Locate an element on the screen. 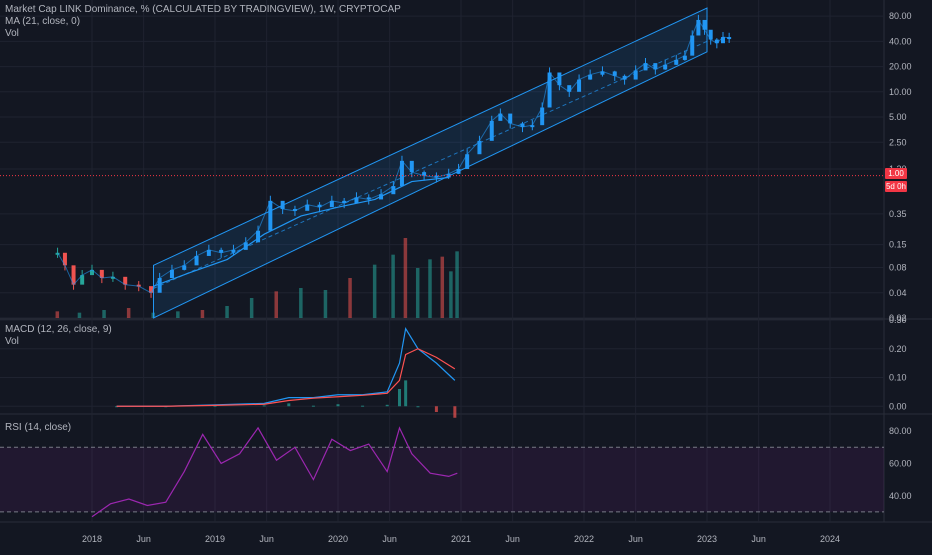 The height and width of the screenshot is (555, 932). y-tick-label: 80.00 is located at coordinates (900, 16).